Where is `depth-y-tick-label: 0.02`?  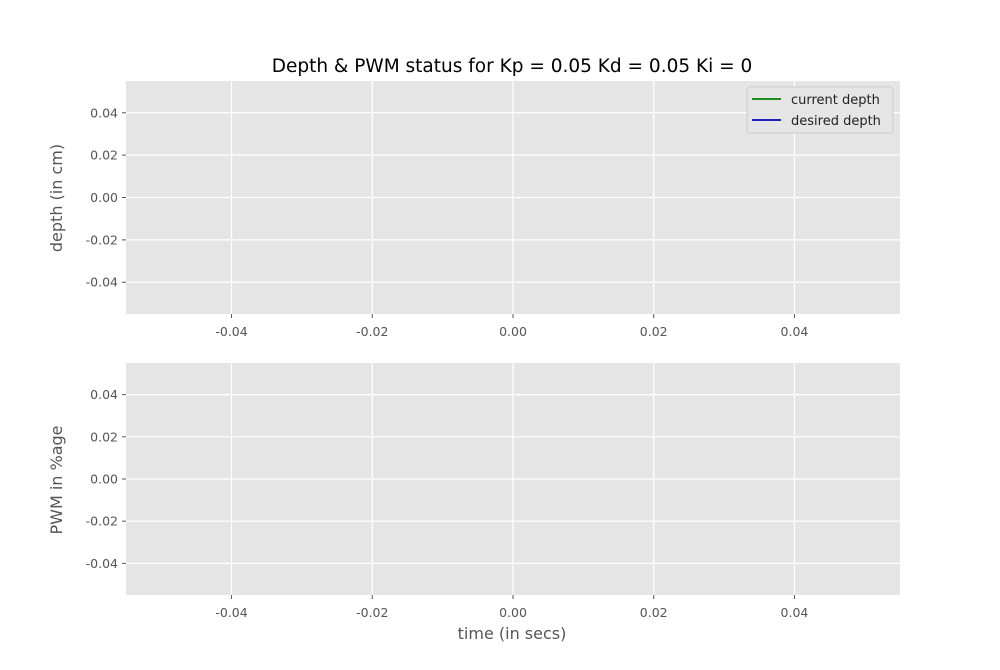 depth-y-tick-label: 0.02 is located at coordinates (104, 155).